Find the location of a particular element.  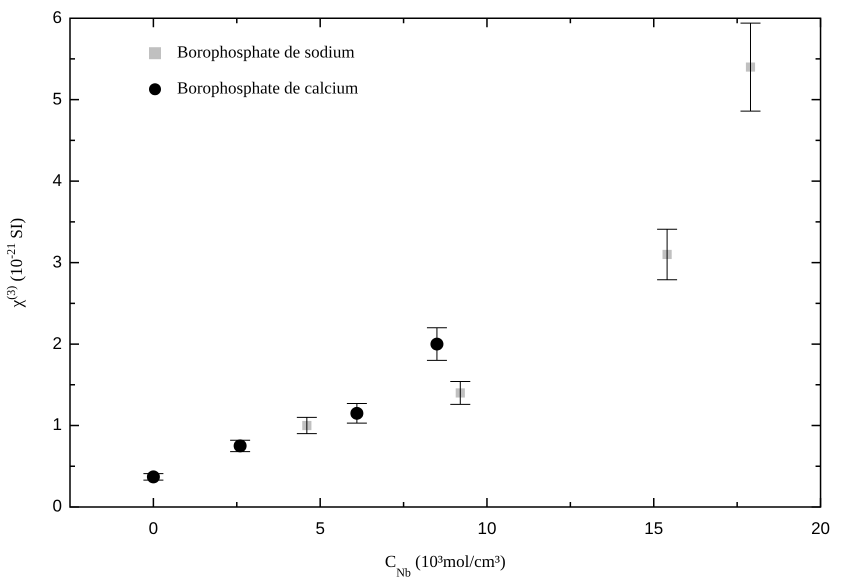

x-tick-label: 15 is located at coordinates (654, 528).